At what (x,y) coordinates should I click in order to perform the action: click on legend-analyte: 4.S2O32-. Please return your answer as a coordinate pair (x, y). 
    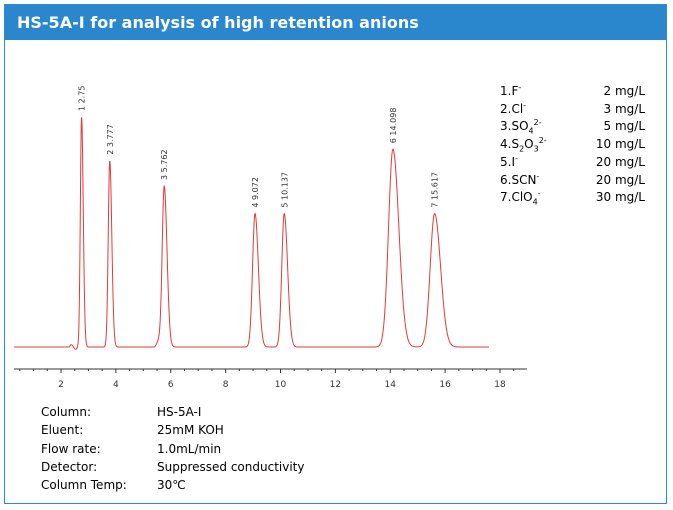
    Looking at the image, I should click on (523, 145).